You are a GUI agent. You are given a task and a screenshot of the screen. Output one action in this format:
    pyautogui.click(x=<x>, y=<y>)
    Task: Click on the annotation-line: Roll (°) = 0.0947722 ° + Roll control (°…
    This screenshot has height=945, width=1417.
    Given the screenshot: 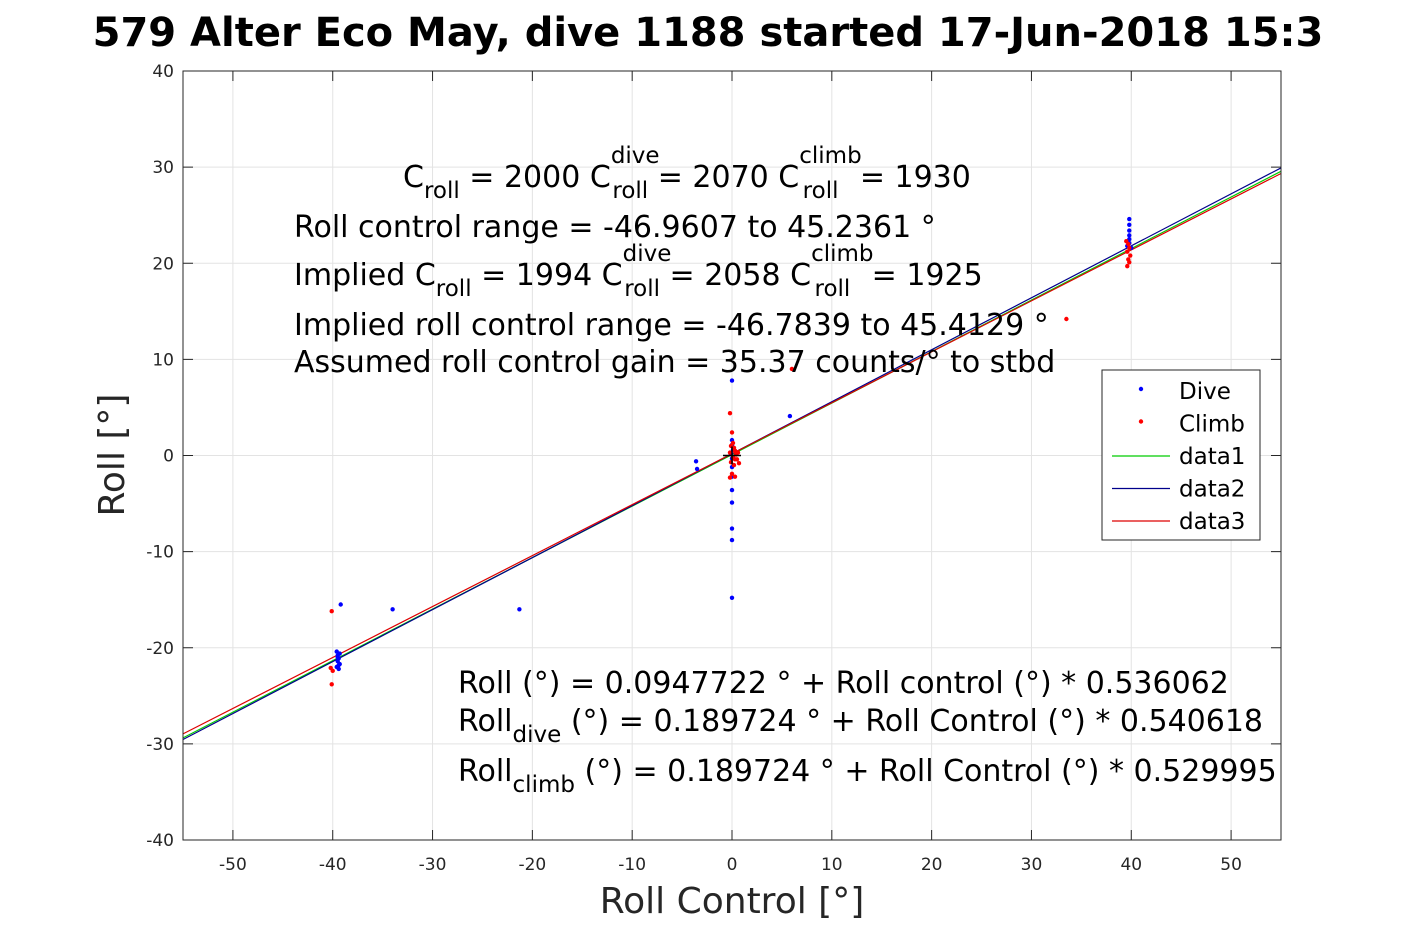 What is the action you would take?
    pyautogui.click(x=843, y=683)
    